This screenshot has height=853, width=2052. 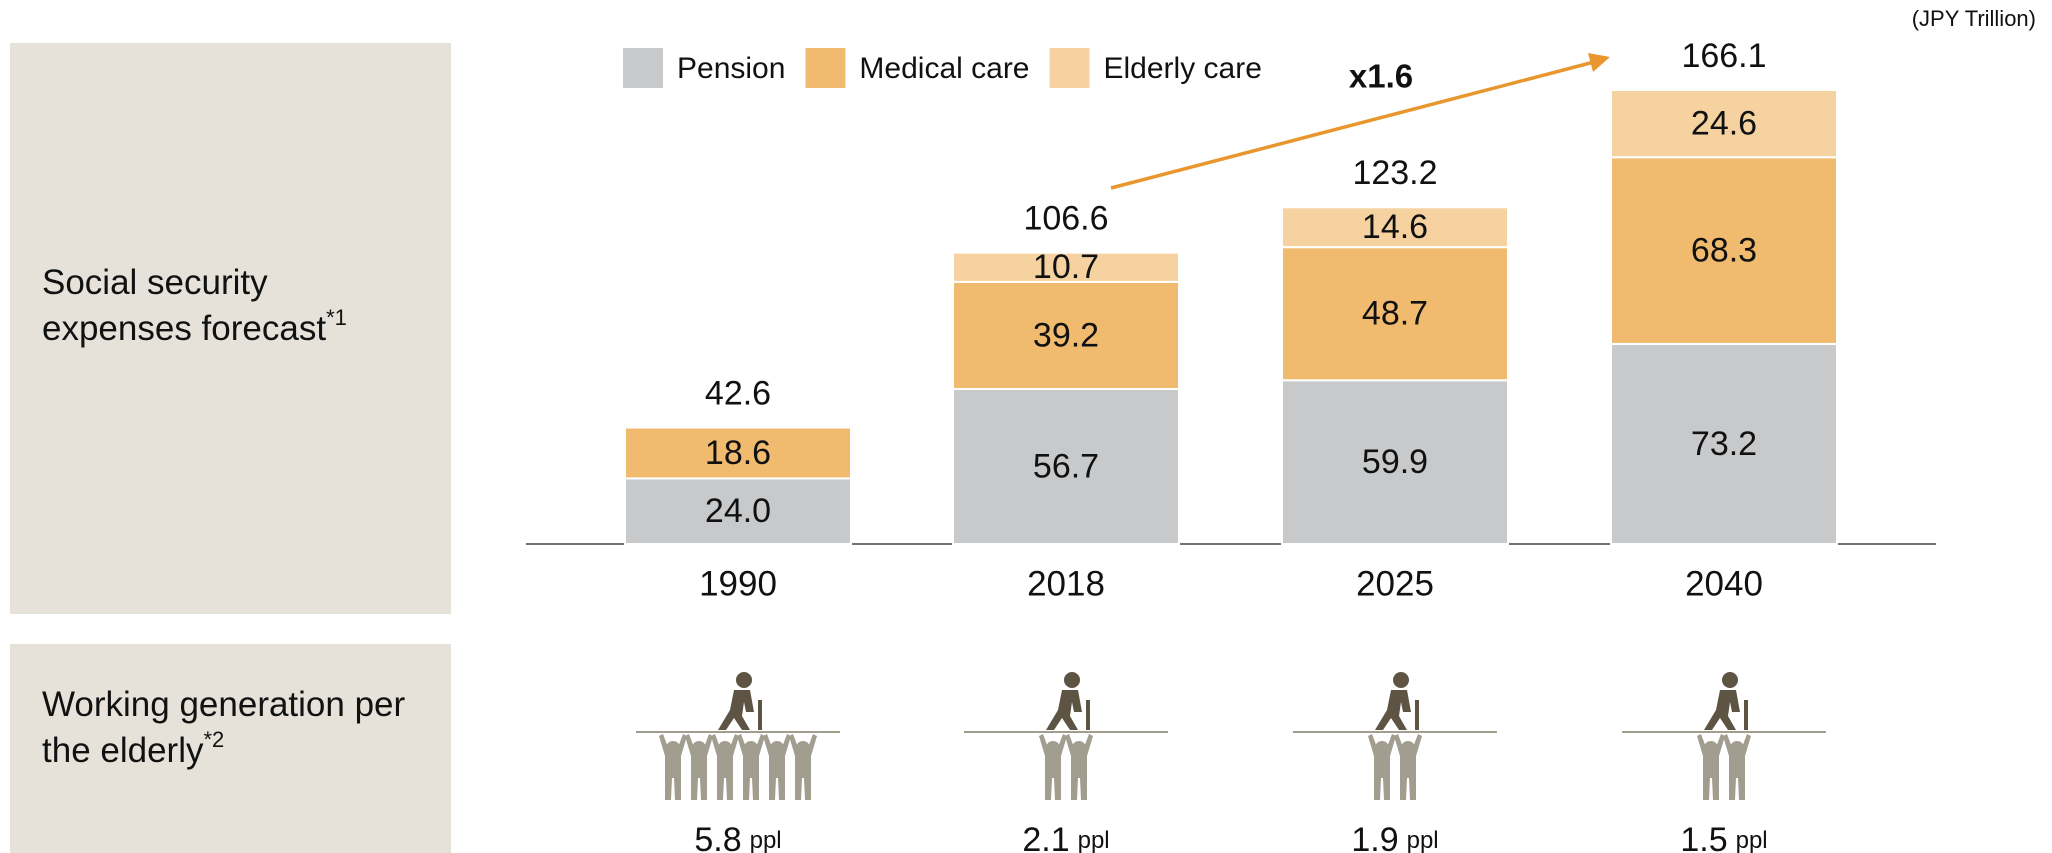 What do you see at coordinates (1724, 583) in the screenshot?
I see `x-tick-label: 2040` at bounding box center [1724, 583].